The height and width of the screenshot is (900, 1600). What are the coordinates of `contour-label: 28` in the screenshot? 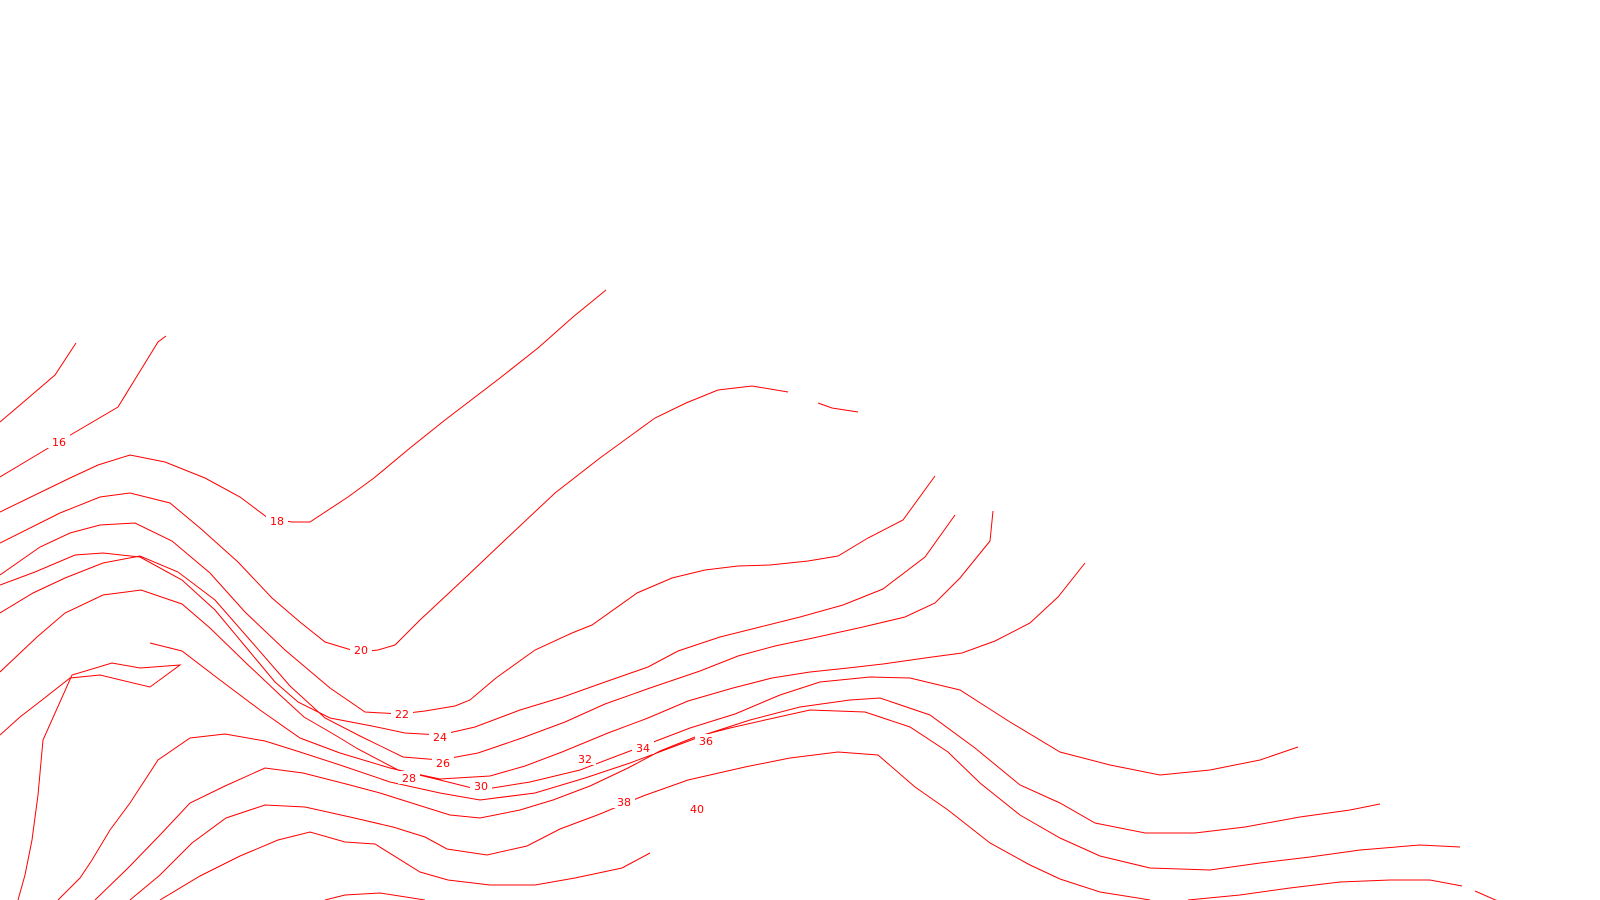 It's located at (409, 778).